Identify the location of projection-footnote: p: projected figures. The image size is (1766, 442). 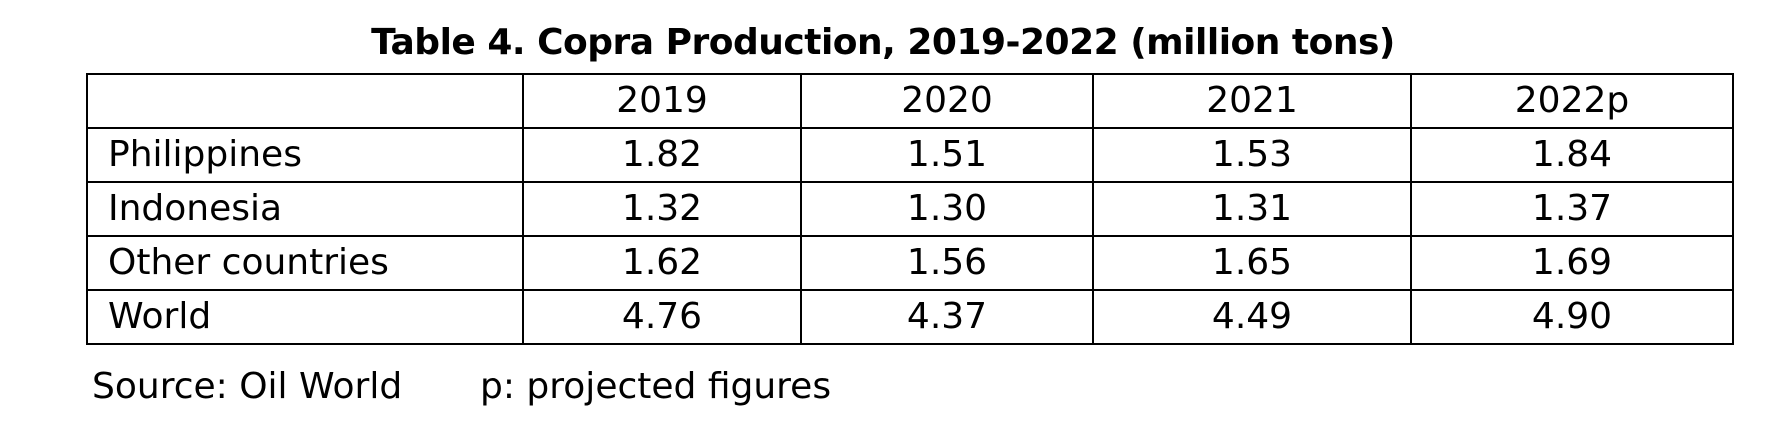
(656, 386).